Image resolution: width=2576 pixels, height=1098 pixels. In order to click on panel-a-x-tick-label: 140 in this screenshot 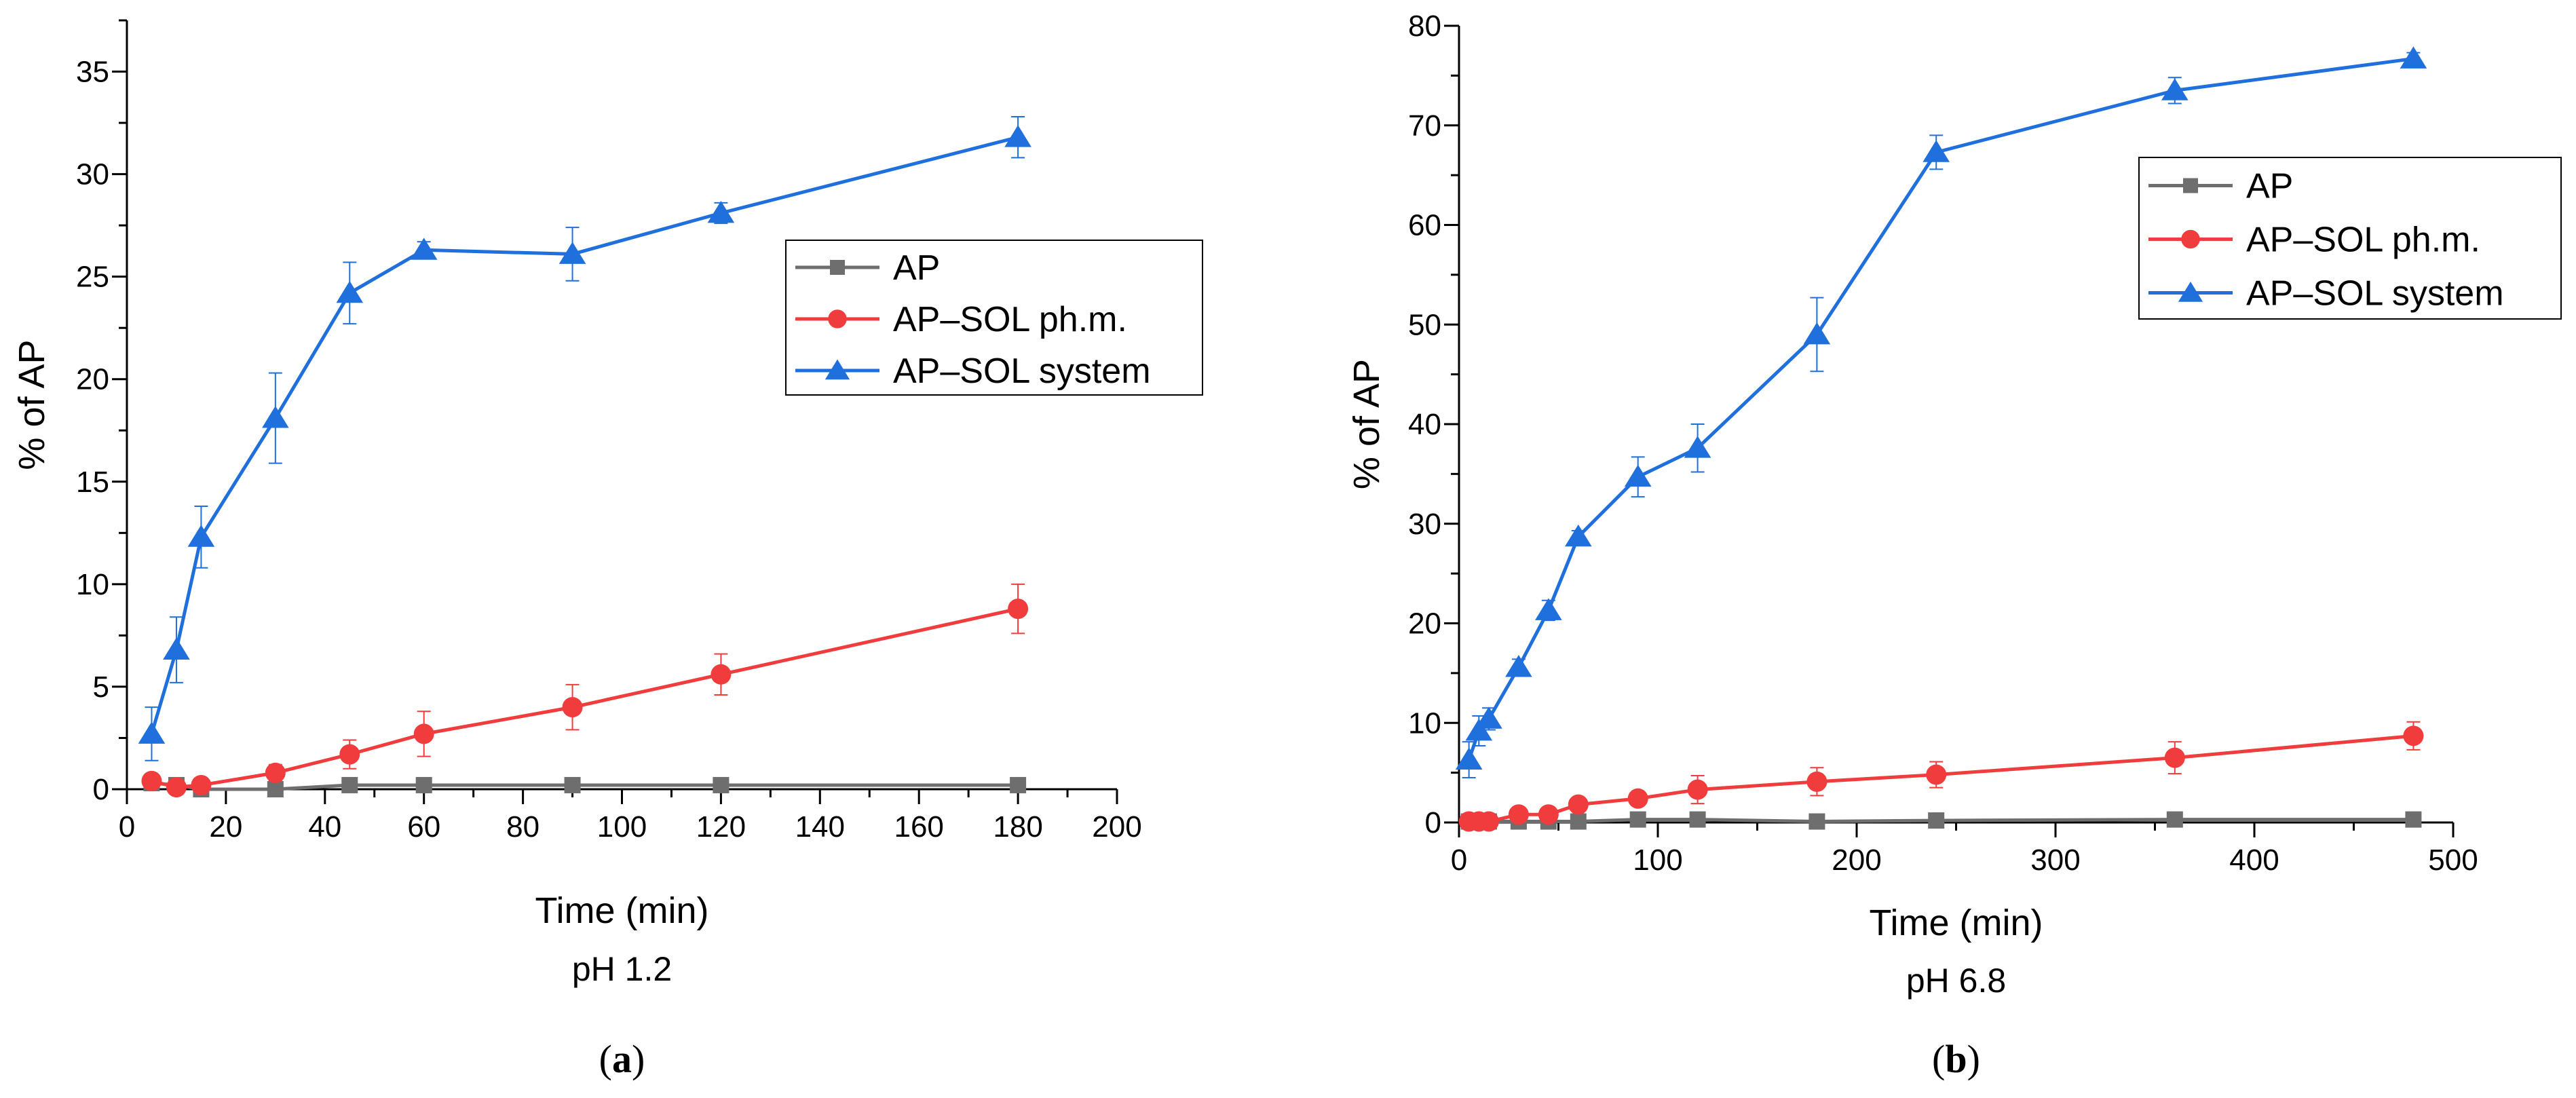, I will do `click(820, 827)`.